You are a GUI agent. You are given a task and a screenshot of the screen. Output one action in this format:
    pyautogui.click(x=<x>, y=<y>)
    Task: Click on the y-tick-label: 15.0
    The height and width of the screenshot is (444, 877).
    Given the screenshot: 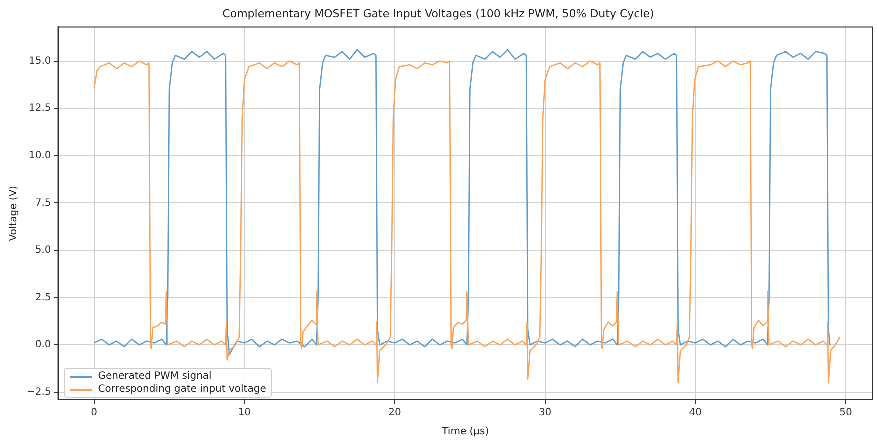 What is the action you would take?
    pyautogui.click(x=40, y=61)
    